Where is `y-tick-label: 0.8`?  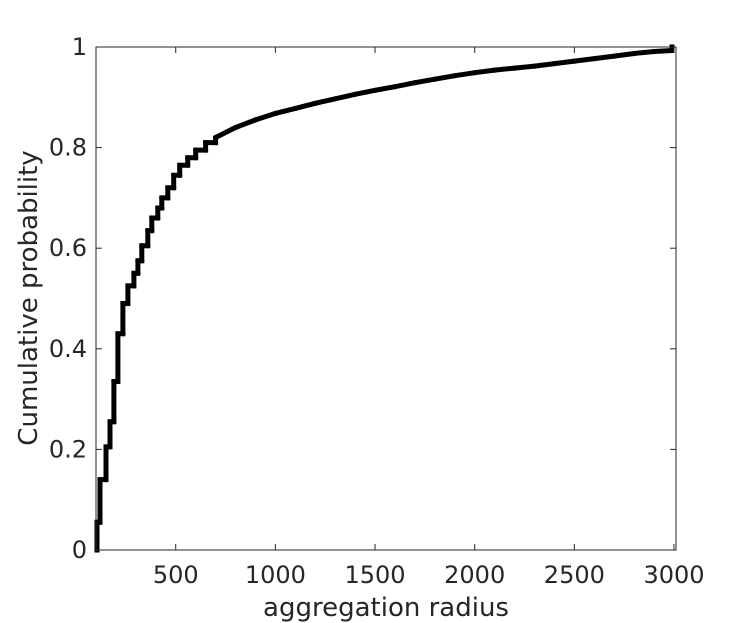
y-tick-label: 0.8 is located at coordinates (68, 148).